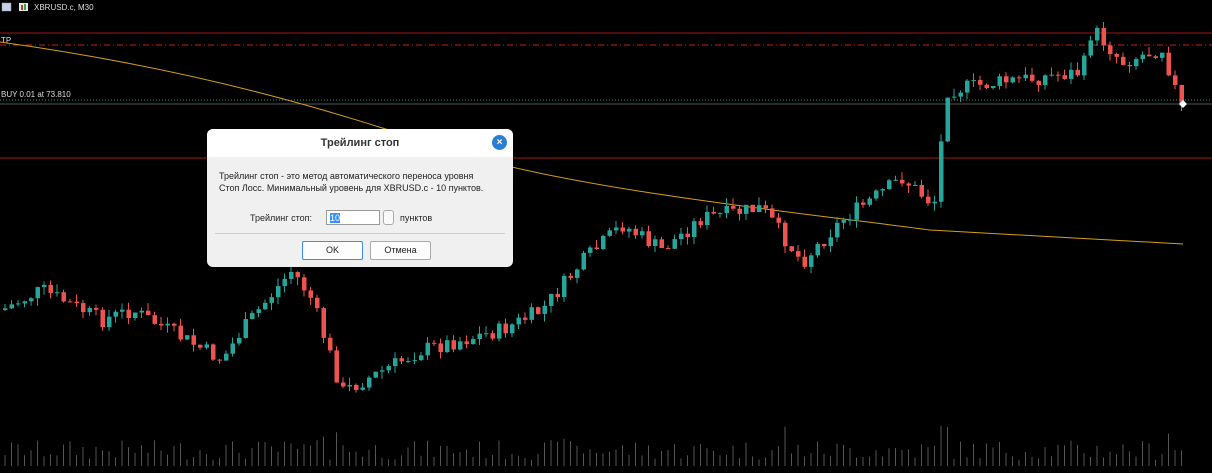  I want to click on field-unit: пунктов, so click(416, 218).